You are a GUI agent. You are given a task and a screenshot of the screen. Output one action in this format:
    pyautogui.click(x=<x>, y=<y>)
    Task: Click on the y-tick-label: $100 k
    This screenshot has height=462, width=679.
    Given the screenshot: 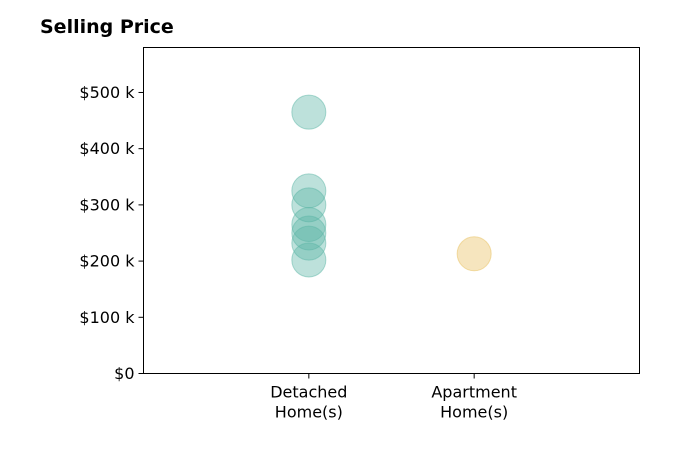 What is the action you would take?
    pyautogui.click(x=107, y=317)
    